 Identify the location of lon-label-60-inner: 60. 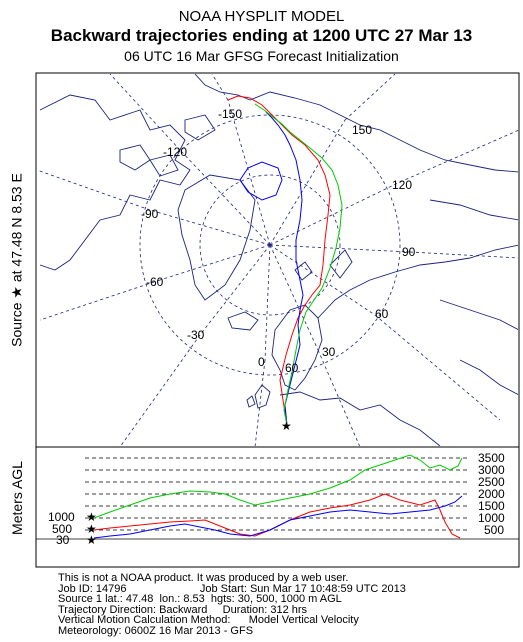
(292, 368).